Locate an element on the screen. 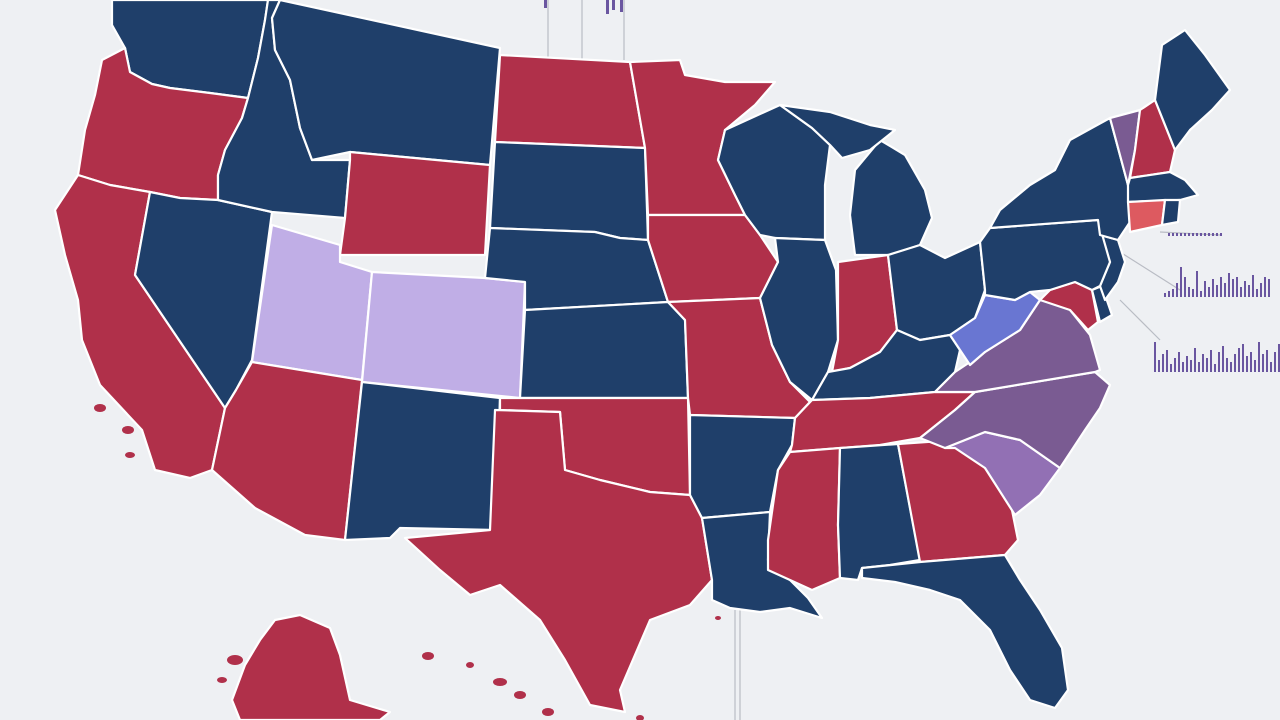 This screenshot has width=1280, height=720. state-mi-up is located at coordinates (837, 131).